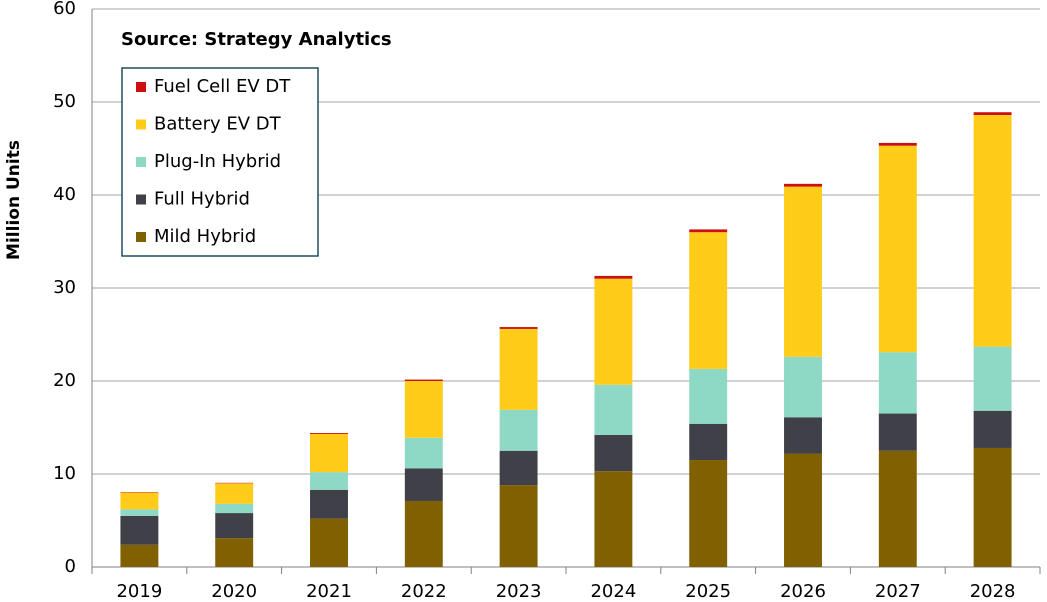 The width and height of the screenshot is (1047, 602). Describe the element at coordinates (613, 591) in the screenshot. I see `x-tick-label: 2024` at that location.